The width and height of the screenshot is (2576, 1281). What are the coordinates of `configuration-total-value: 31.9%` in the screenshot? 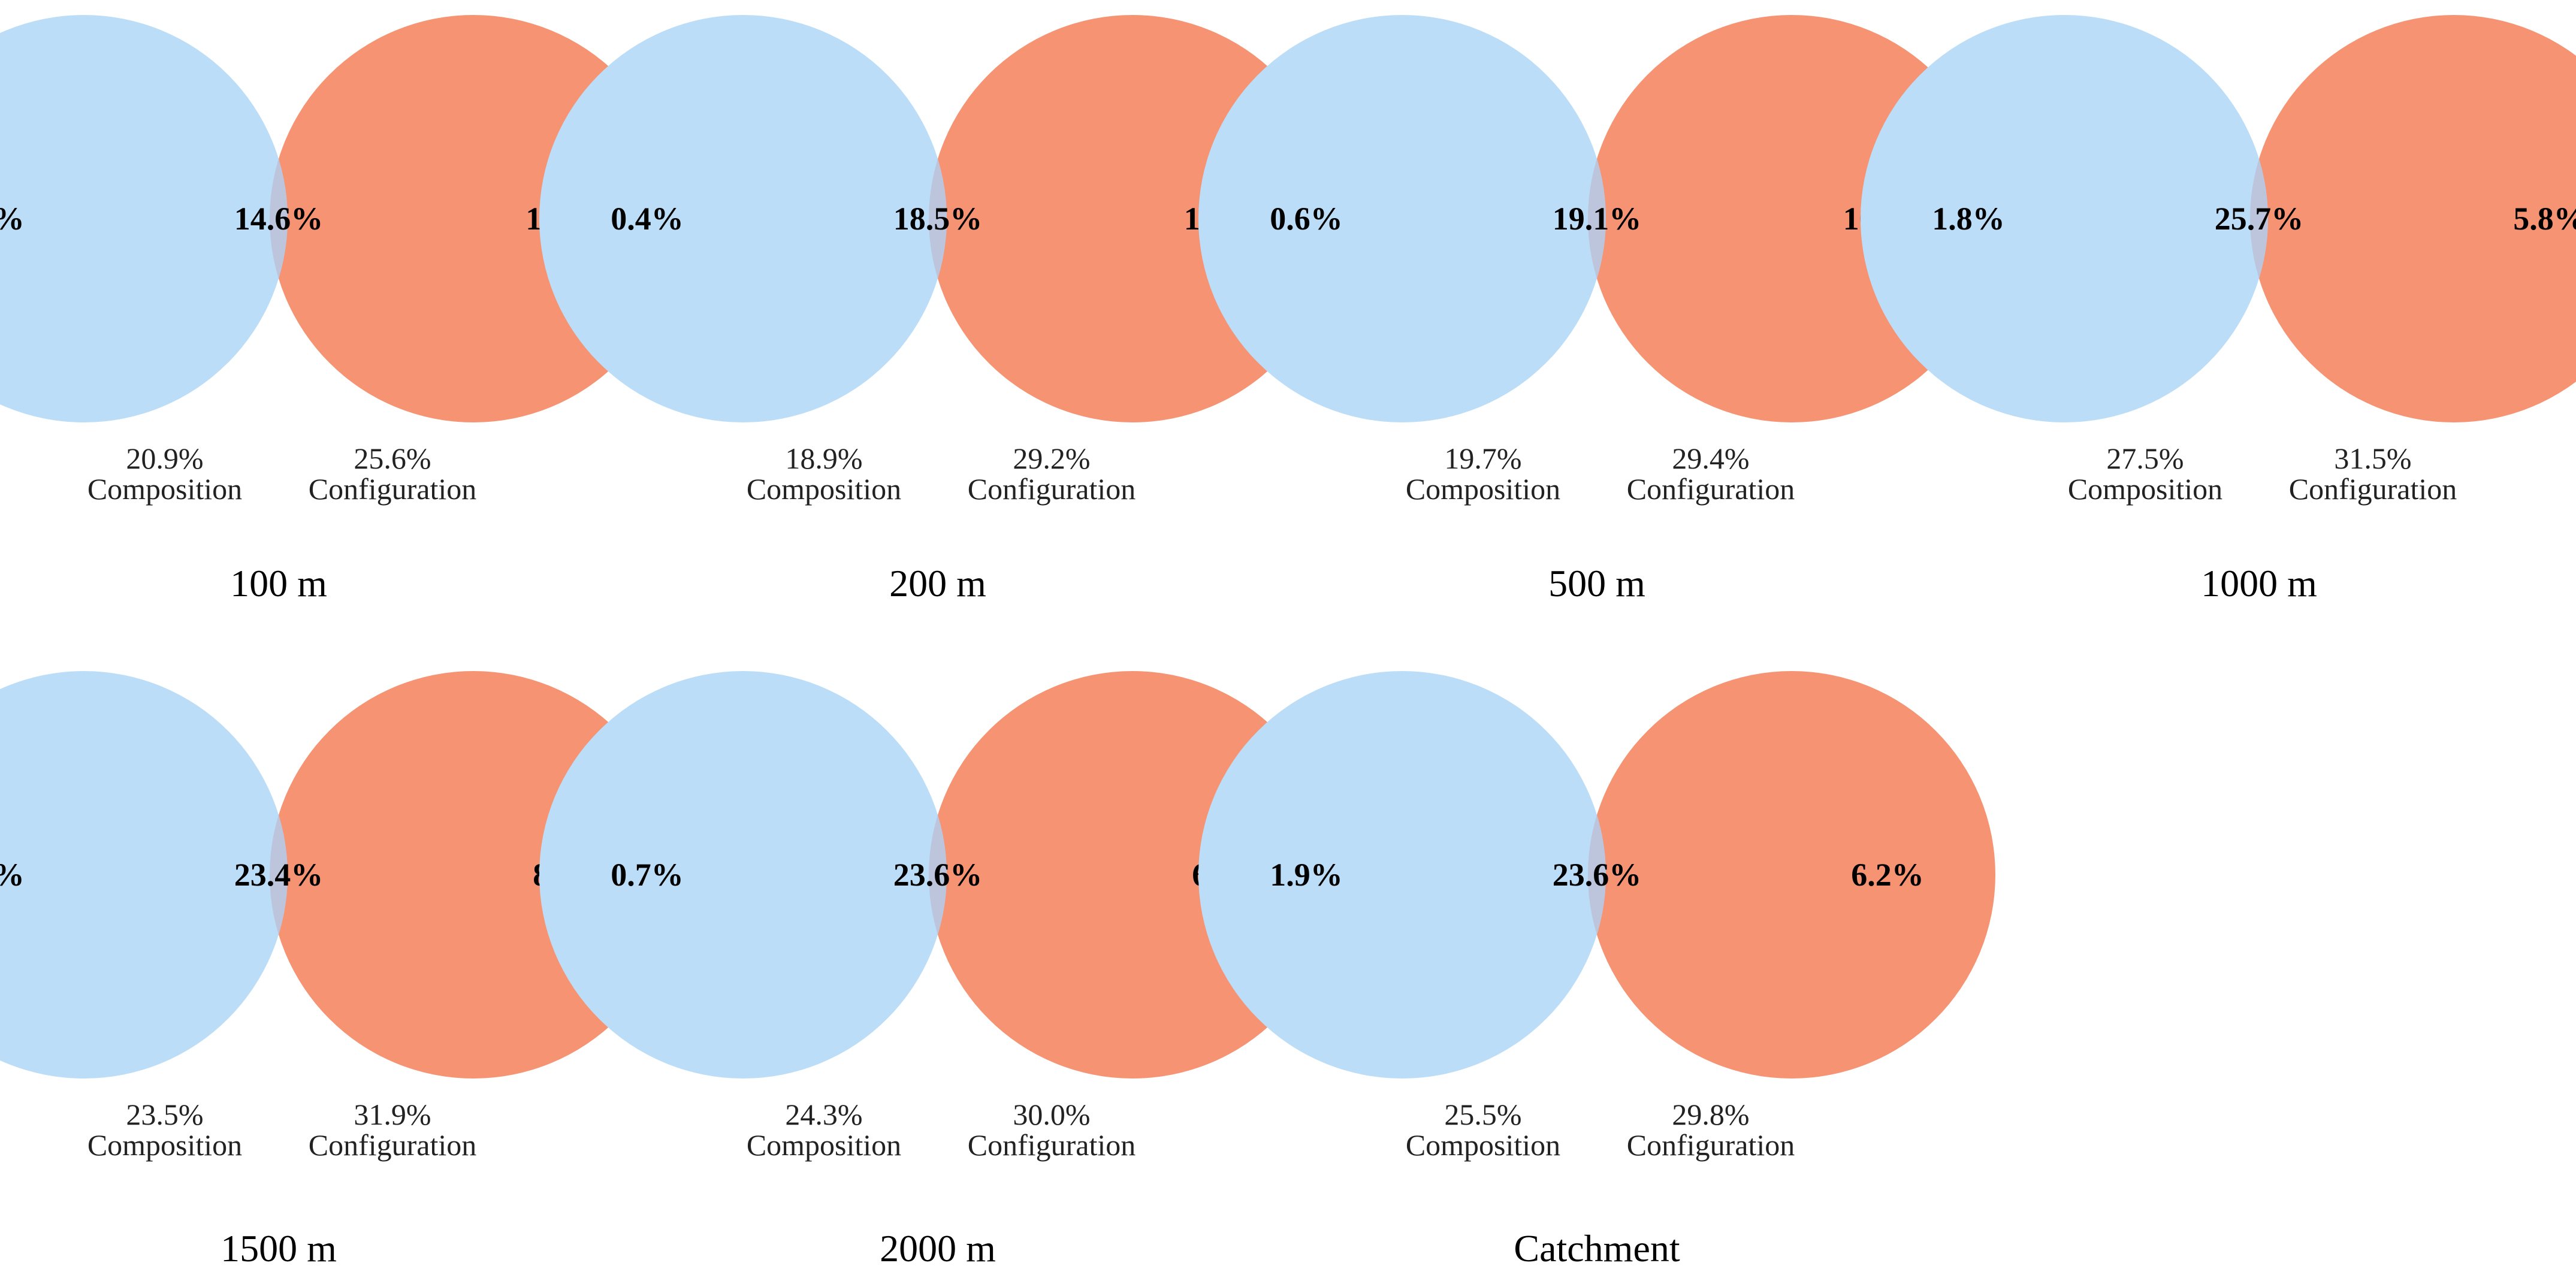 It's located at (393, 1114).